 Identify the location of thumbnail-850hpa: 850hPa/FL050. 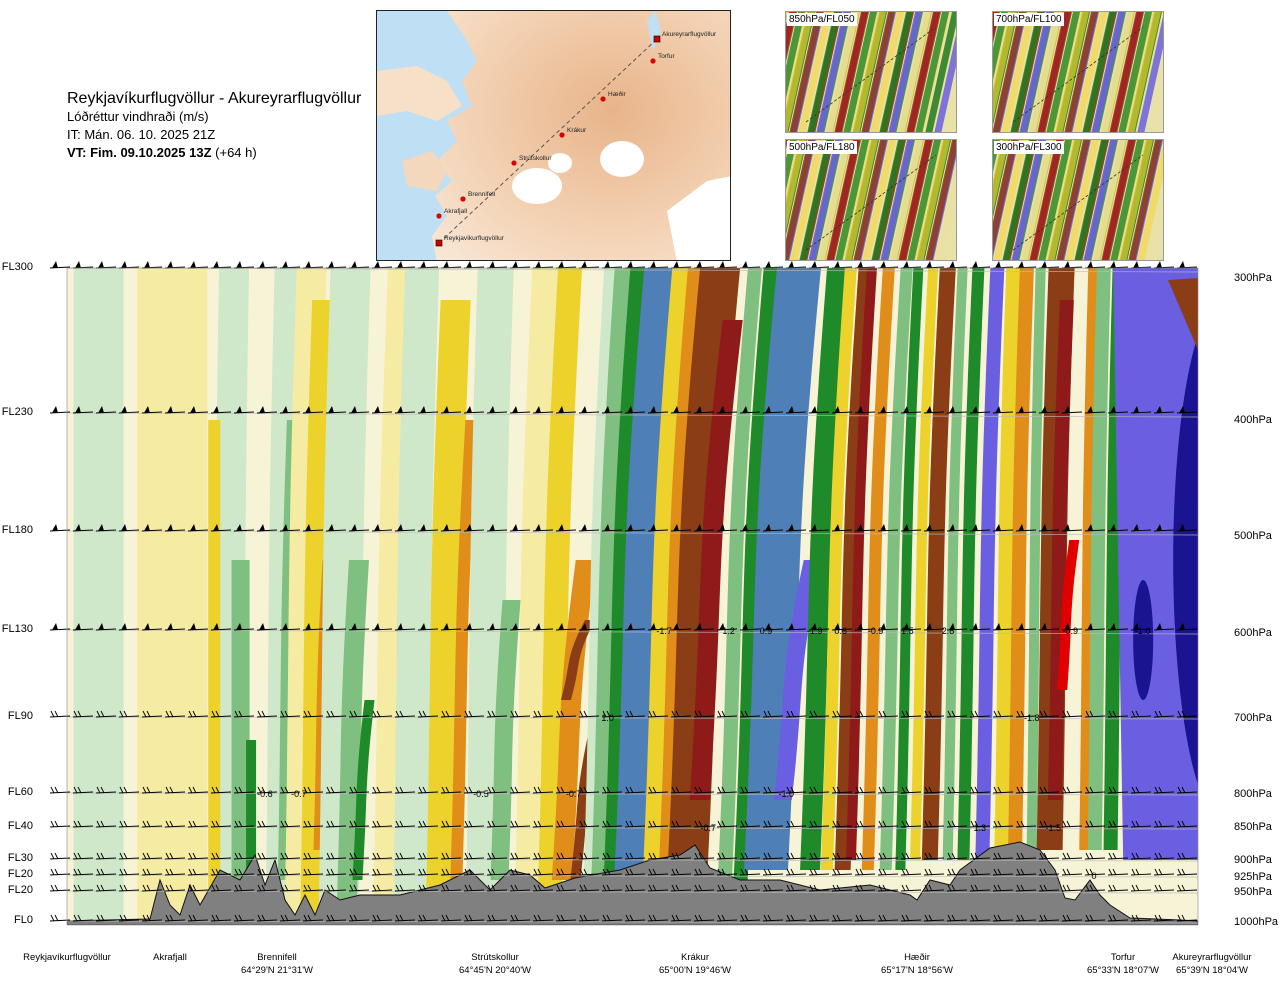
(871, 72).